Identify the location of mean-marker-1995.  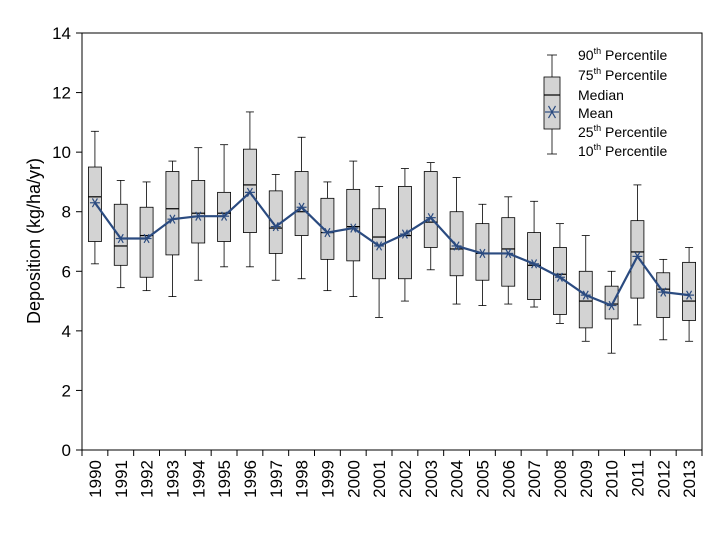
(224, 216).